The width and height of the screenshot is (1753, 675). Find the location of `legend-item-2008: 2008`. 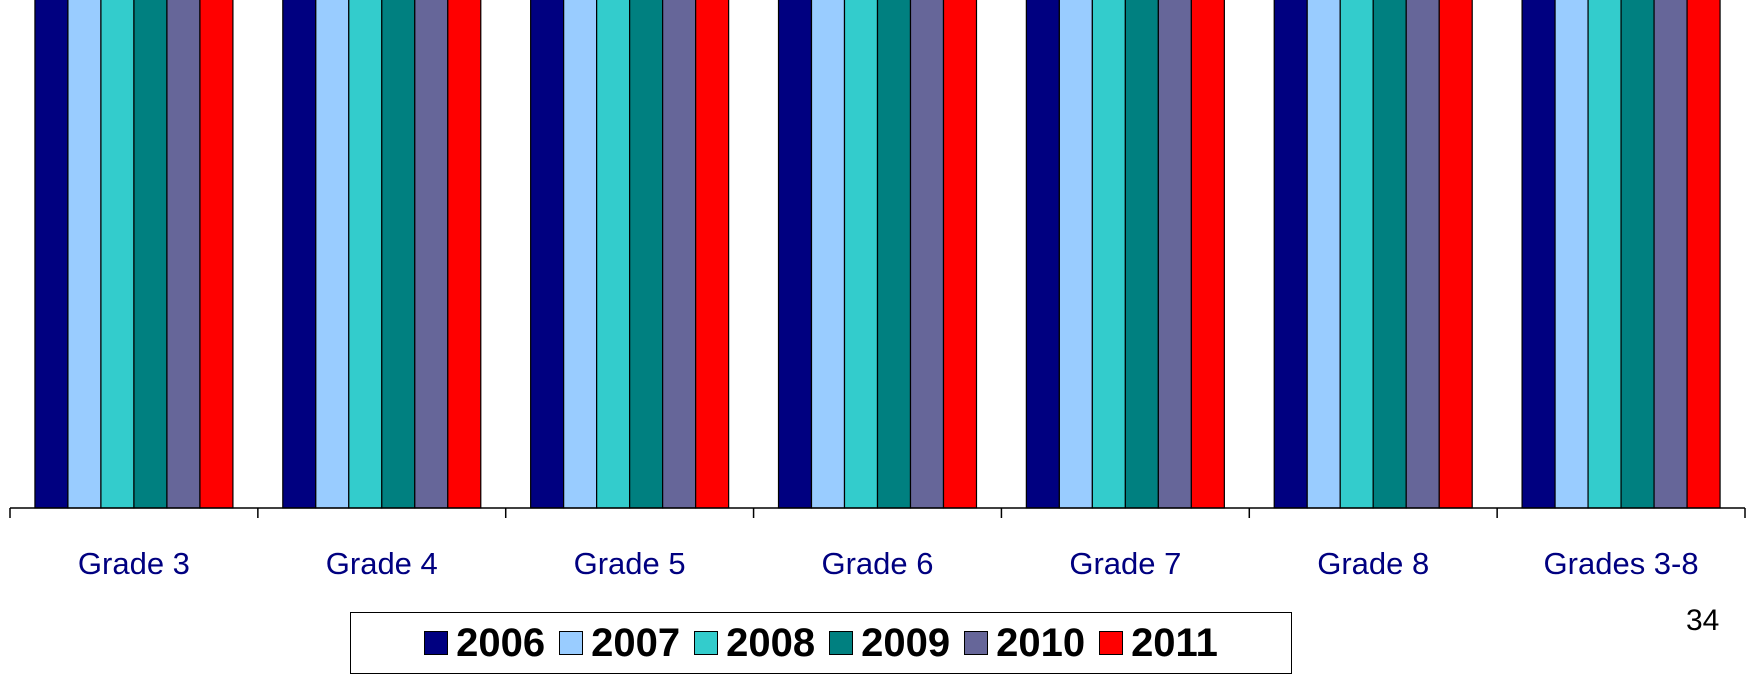

legend-item-2008: 2008 is located at coordinates (754, 643).